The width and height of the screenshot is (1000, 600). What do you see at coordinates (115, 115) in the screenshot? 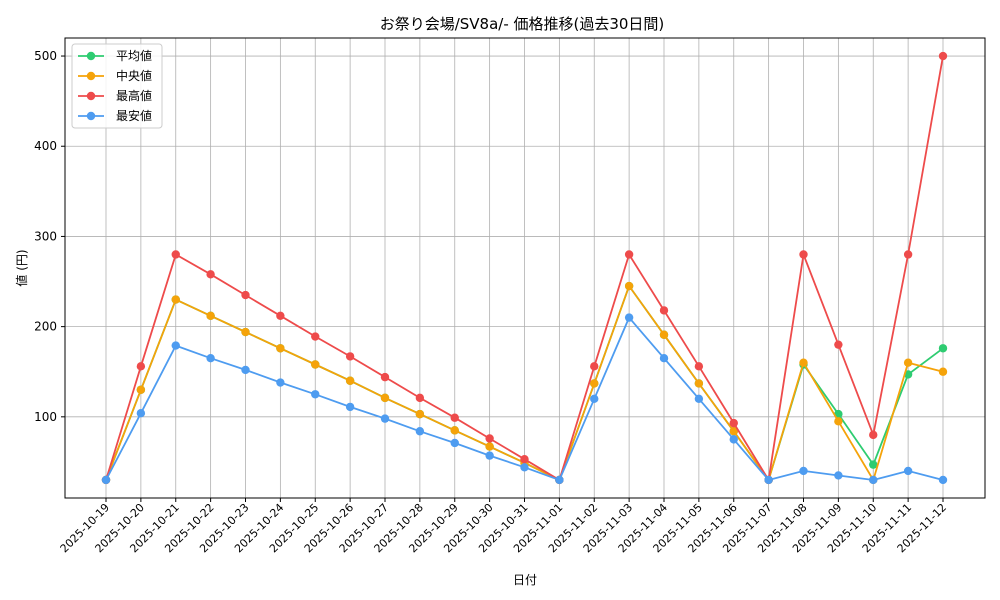
I see `legend-entry: 最安値` at bounding box center [115, 115].